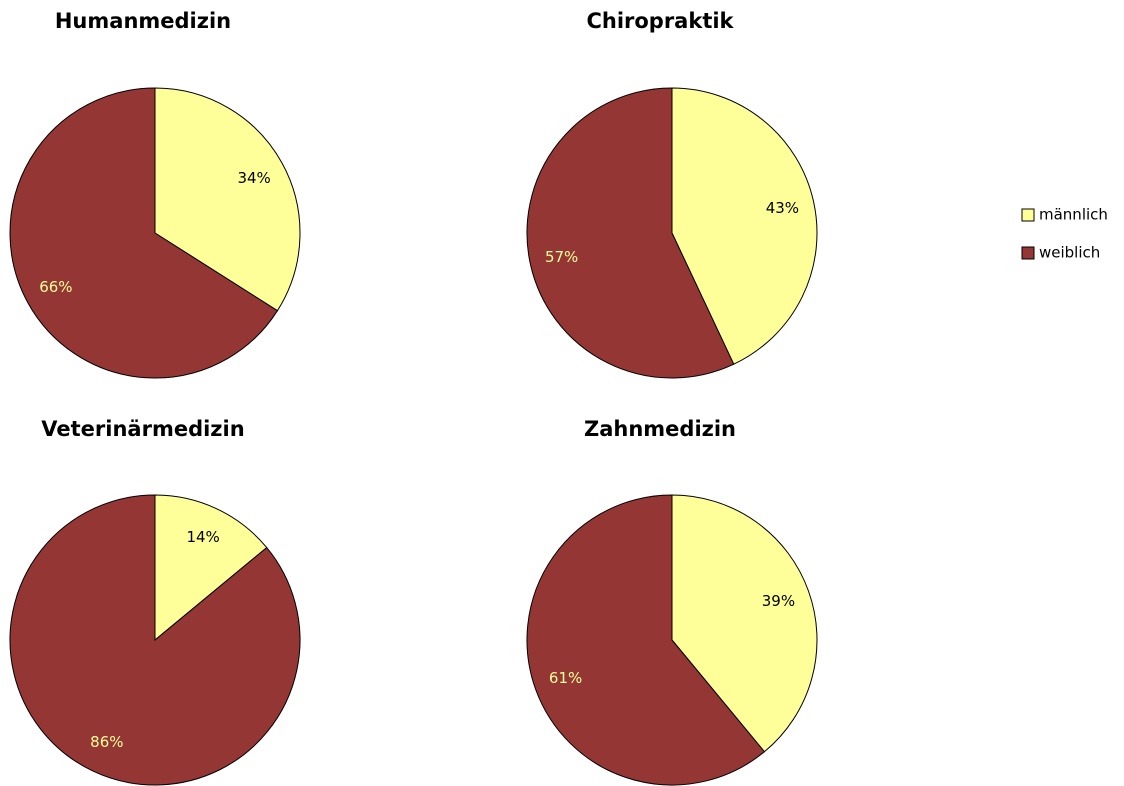 Image resolution: width=1124 pixels, height=786 pixels. Describe the element at coordinates (660, 21) in the screenshot. I see `chart-title: Chiropraktik` at that location.